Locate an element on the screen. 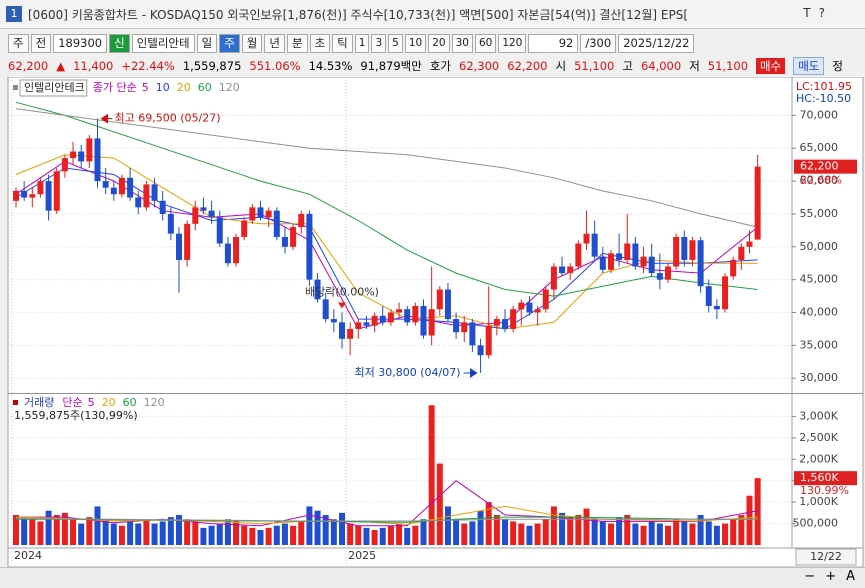 This screenshot has width=865, height=588. info-field: 매도 is located at coordinates (809, 65).